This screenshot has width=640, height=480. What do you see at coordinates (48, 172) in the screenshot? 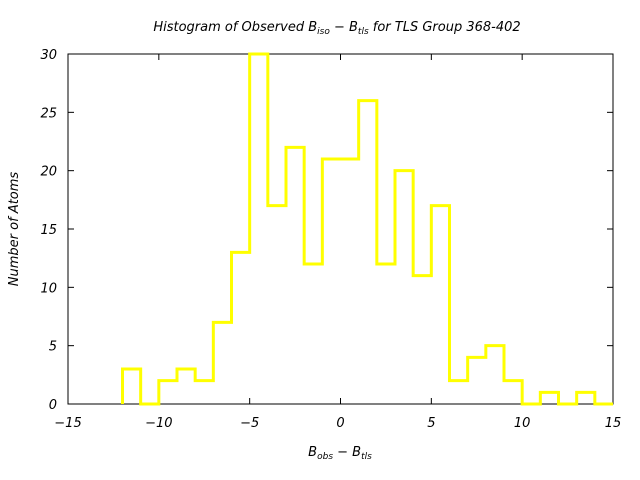
I see `y-tick-label: 20` at bounding box center [48, 172].